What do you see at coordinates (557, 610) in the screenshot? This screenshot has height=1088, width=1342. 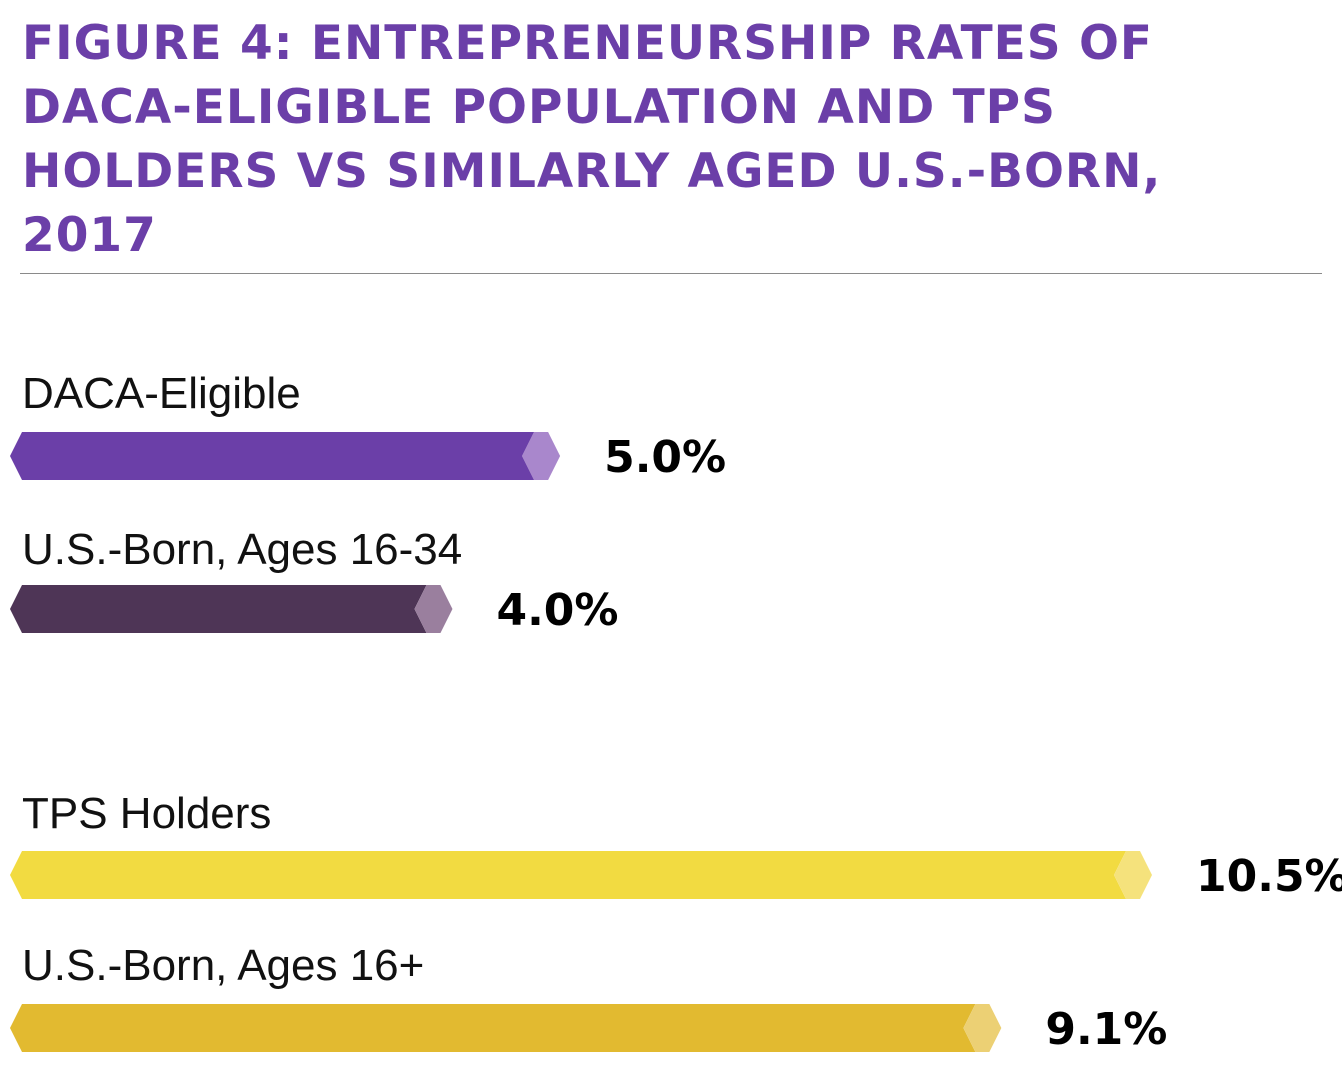 I see `value-label: 4.0%` at bounding box center [557, 610].